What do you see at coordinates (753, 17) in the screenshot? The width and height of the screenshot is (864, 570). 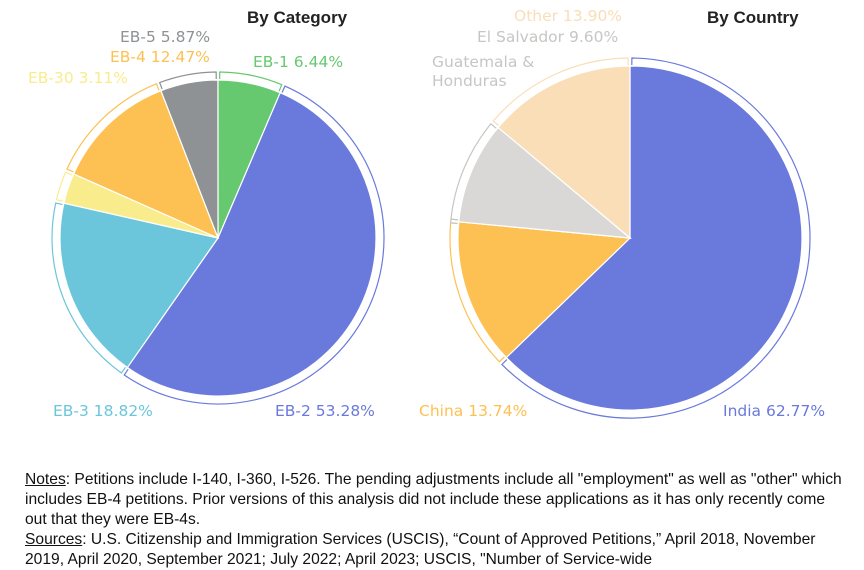 I see `chart-title-by-country: By Country` at bounding box center [753, 17].